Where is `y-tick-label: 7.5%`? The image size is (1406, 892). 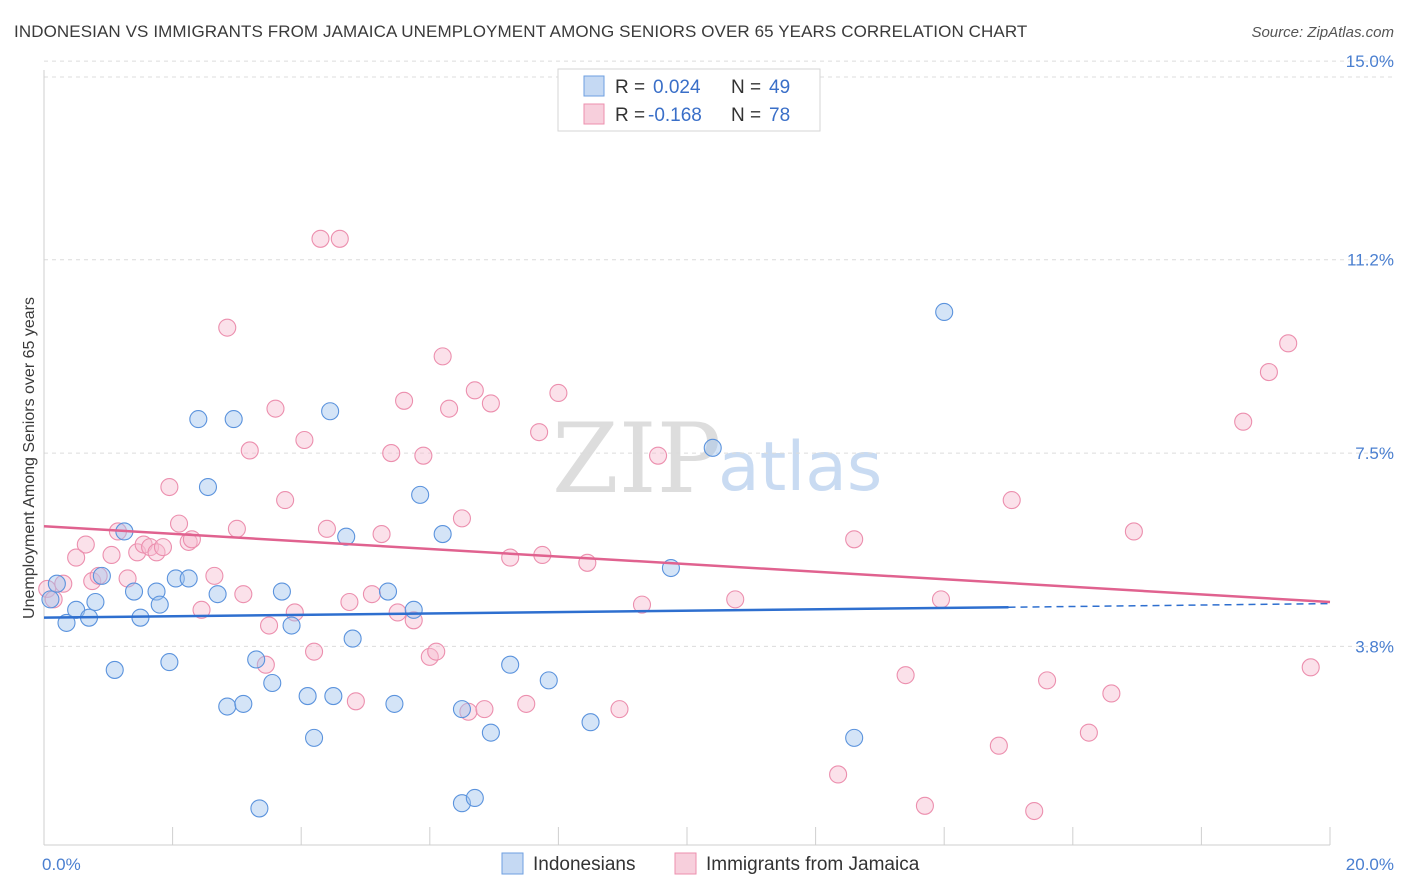 y-tick-label: 7.5% is located at coordinates (1374, 453).